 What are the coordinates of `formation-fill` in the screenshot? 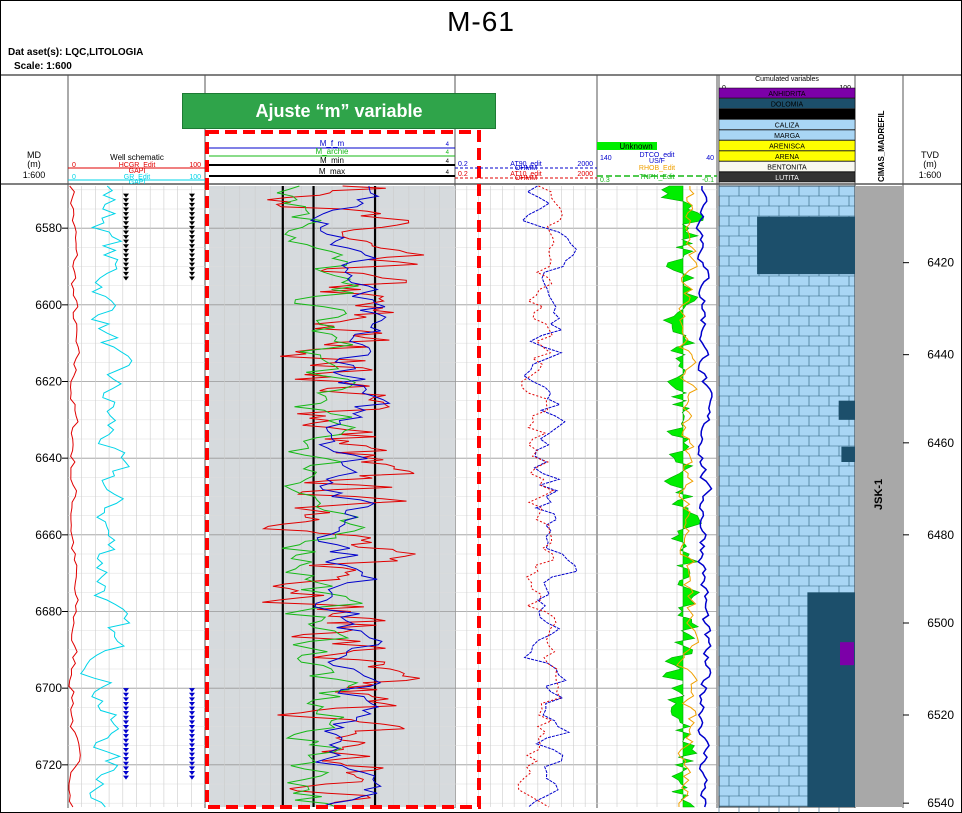 It's located at (879, 496).